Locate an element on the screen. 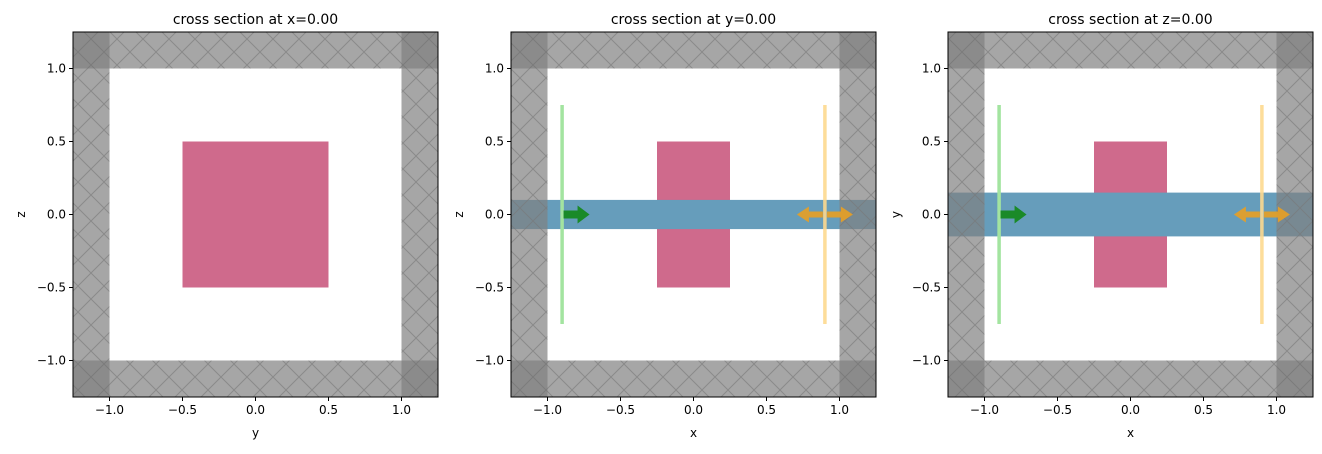  structure-box is located at coordinates (255, 214).